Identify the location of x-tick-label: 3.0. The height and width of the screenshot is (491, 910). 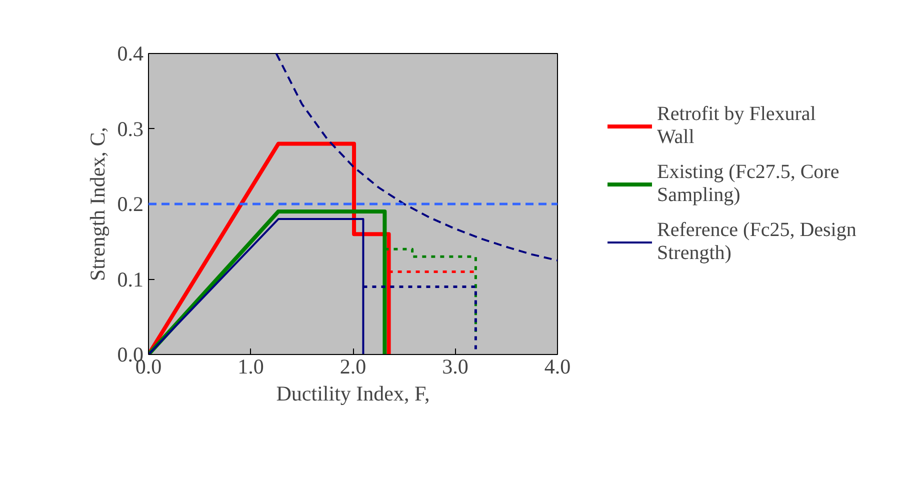
(455, 366).